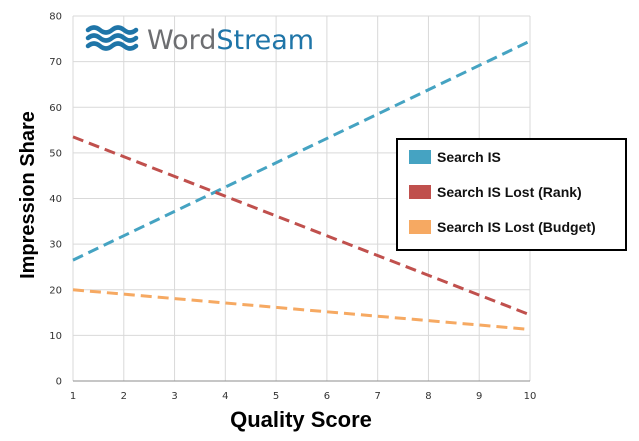 This screenshot has width=639, height=441. What do you see at coordinates (55, 245) in the screenshot?
I see `y-tick-label: 30` at bounding box center [55, 245].